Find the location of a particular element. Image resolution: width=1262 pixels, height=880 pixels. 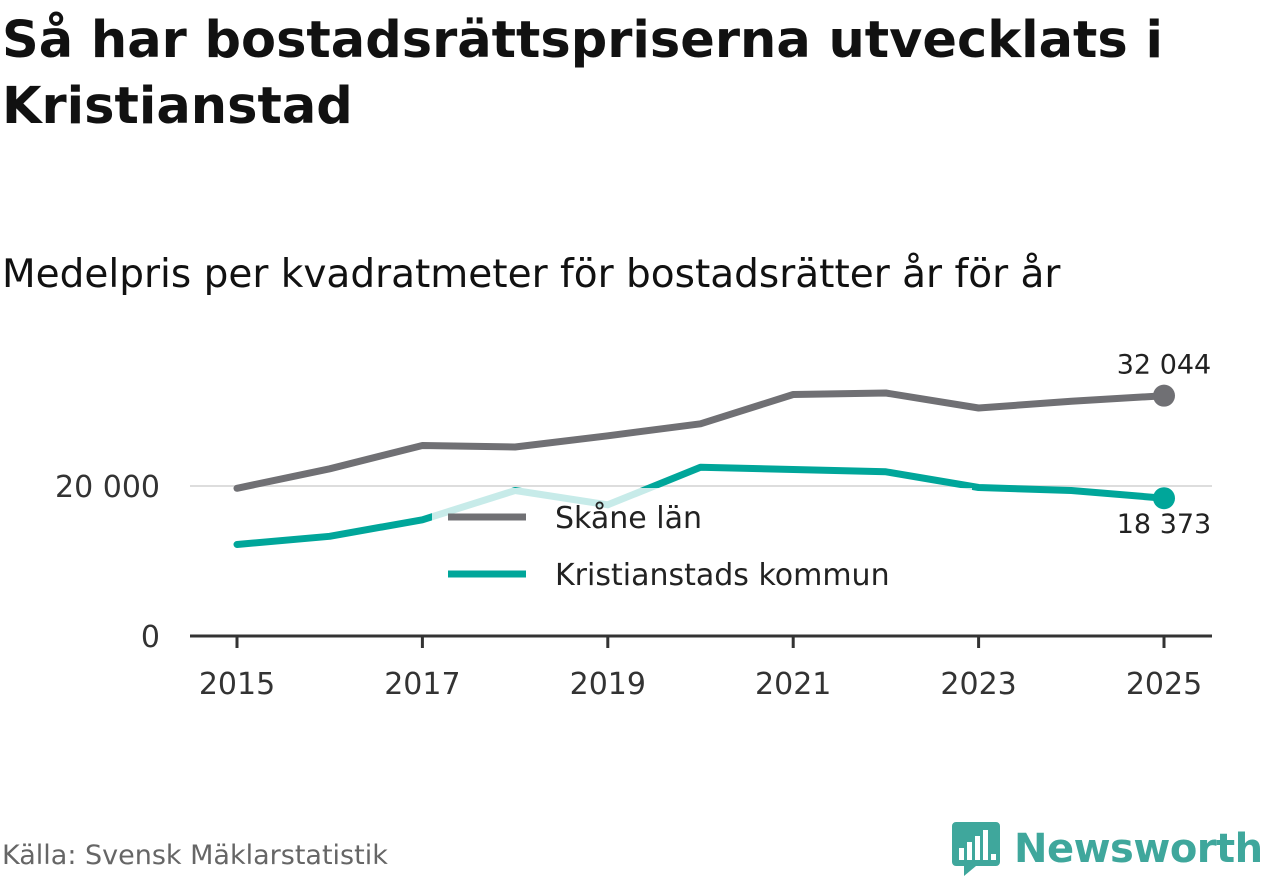

series-line-kristianstads-kommun is located at coordinates (700, 505).